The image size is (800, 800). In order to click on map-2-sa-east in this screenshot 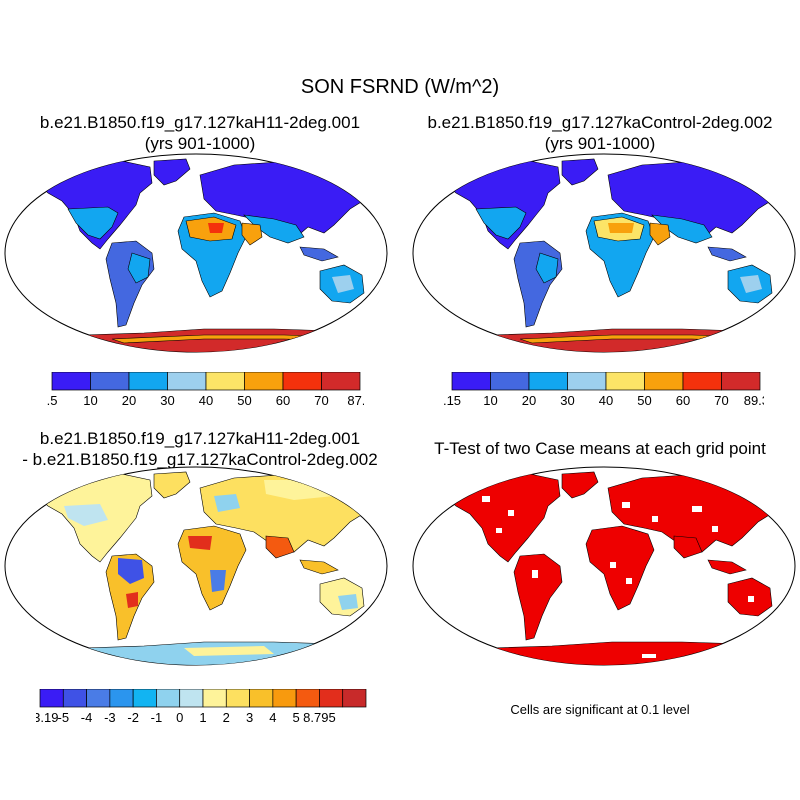, I will do `click(547, 268)`.